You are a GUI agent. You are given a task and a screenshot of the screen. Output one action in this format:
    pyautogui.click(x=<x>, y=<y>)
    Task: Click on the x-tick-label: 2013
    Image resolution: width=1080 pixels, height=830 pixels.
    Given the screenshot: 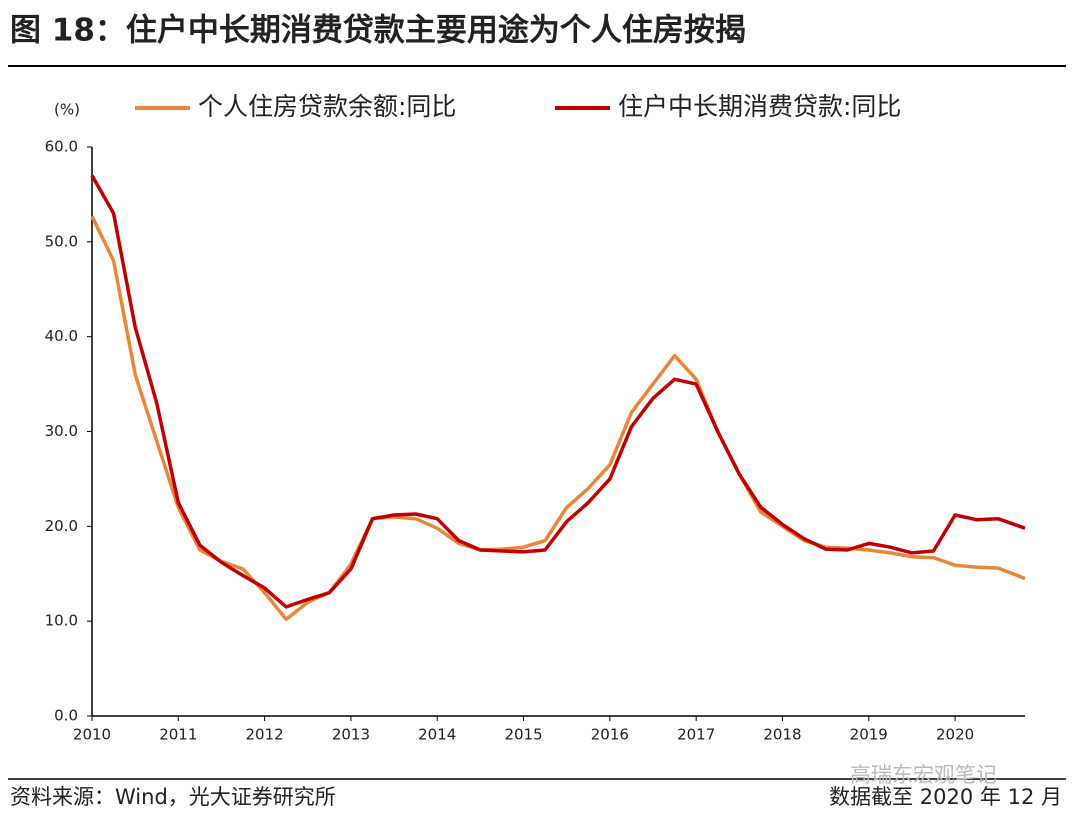 What is the action you would take?
    pyautogui.click(x=351, y=735)
    